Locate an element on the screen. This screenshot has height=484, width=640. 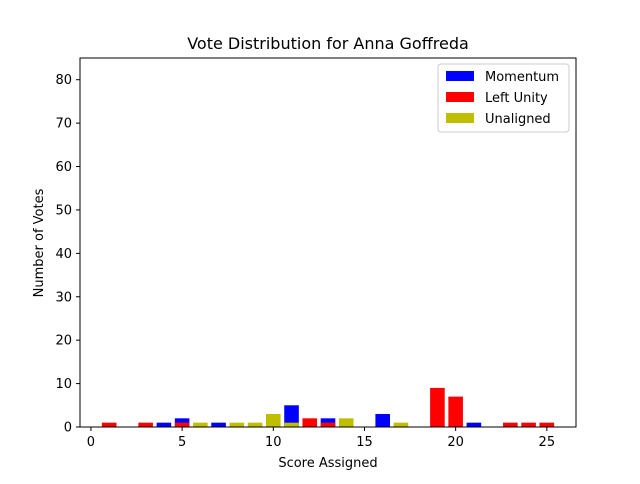
y-tick-label: 60 is located at coordinates (63, 167).